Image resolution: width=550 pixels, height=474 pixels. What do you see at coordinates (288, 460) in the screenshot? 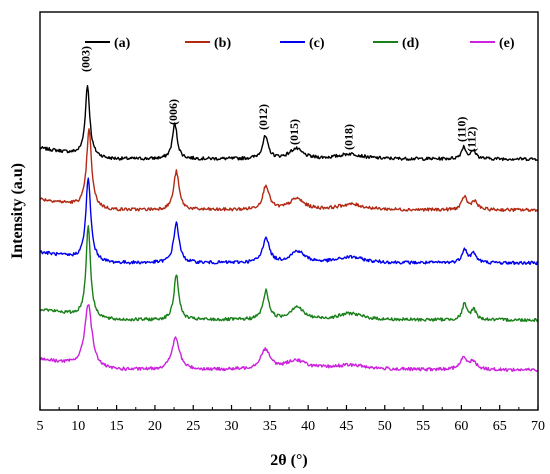
I see `x-axis-label: 2θ (°)` at bounding box center [288, 460].